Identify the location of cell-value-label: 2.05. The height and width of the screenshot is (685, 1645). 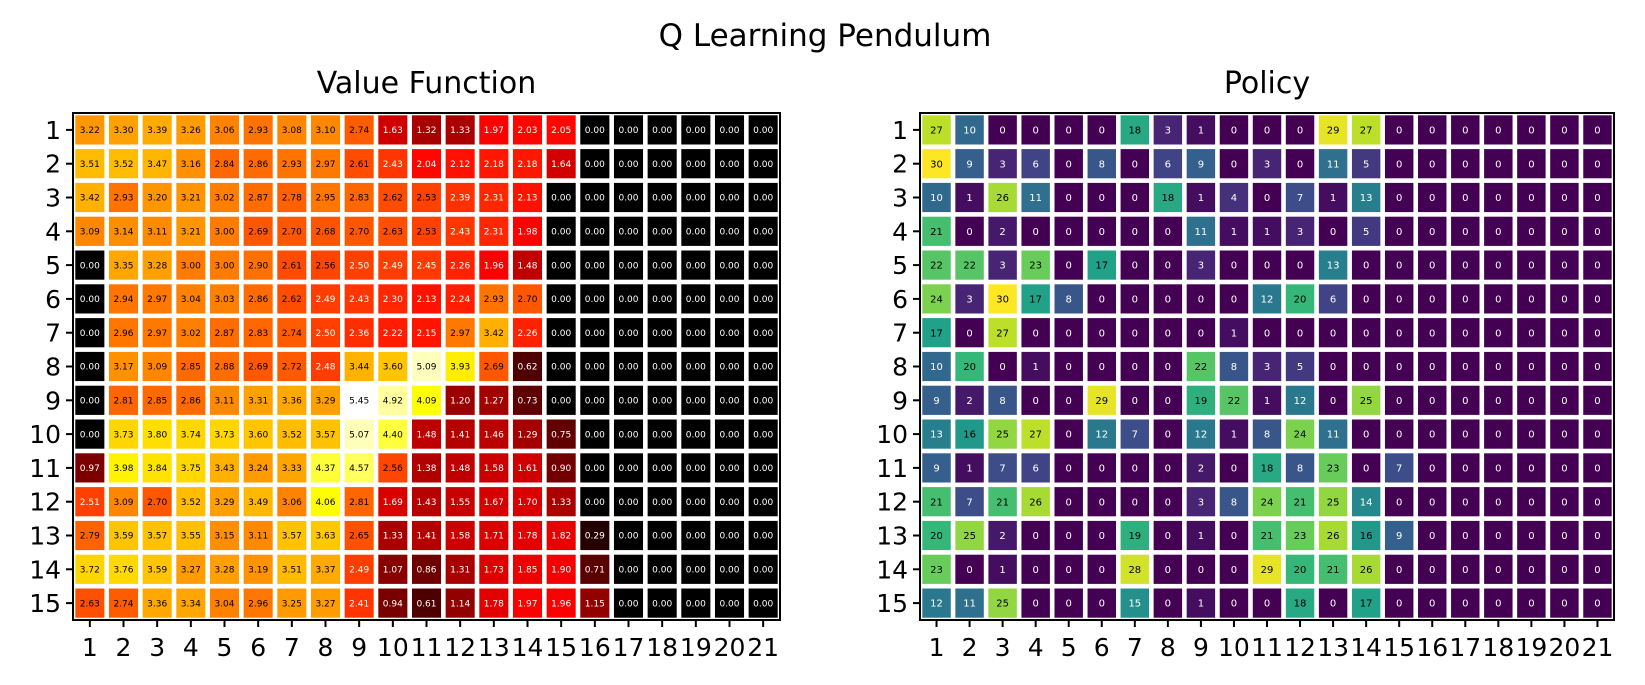
(561, 131).